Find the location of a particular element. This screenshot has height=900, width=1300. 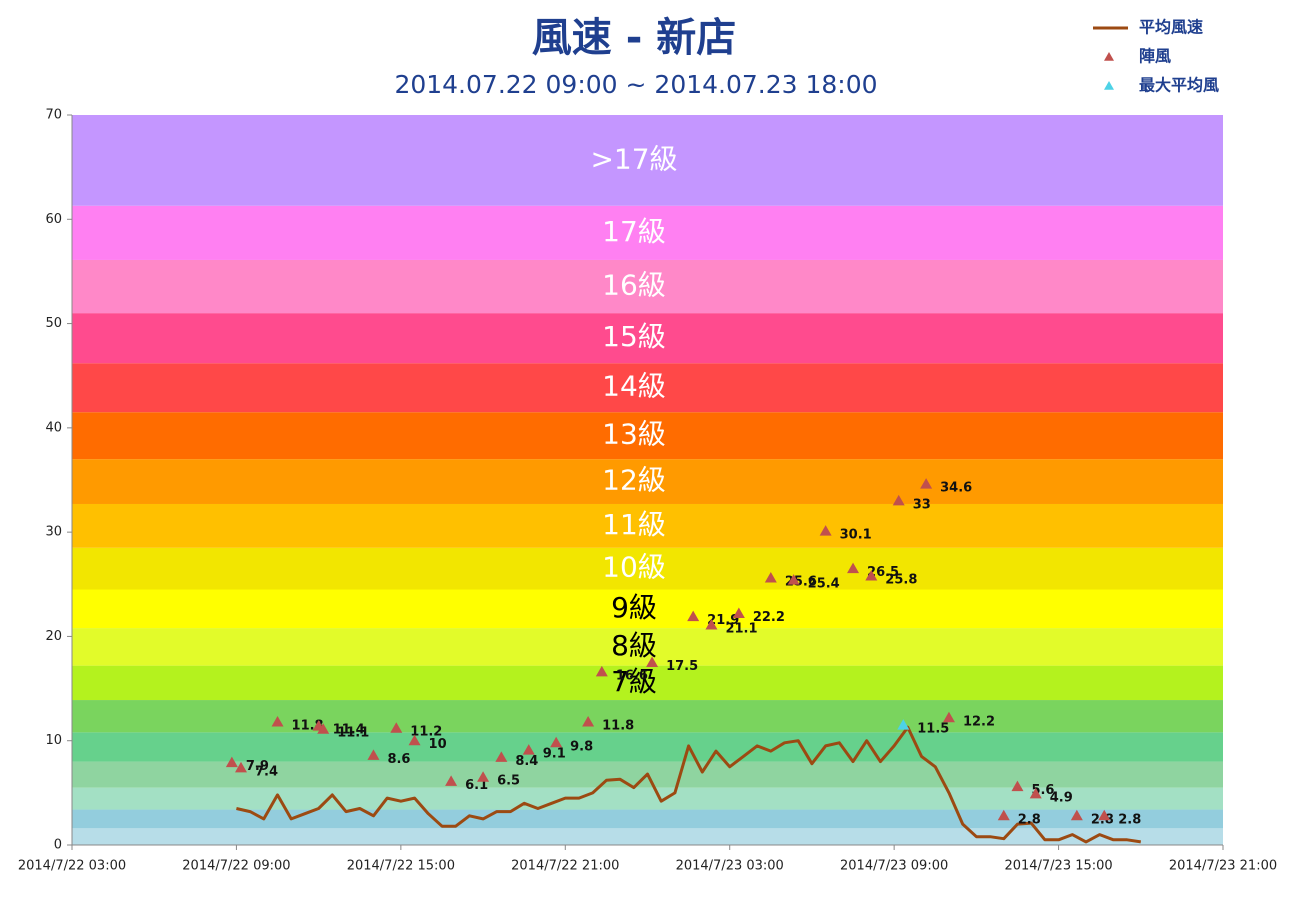

x-tick-label: 2014/7/22 21:00 is located at coordinates (565, 866).